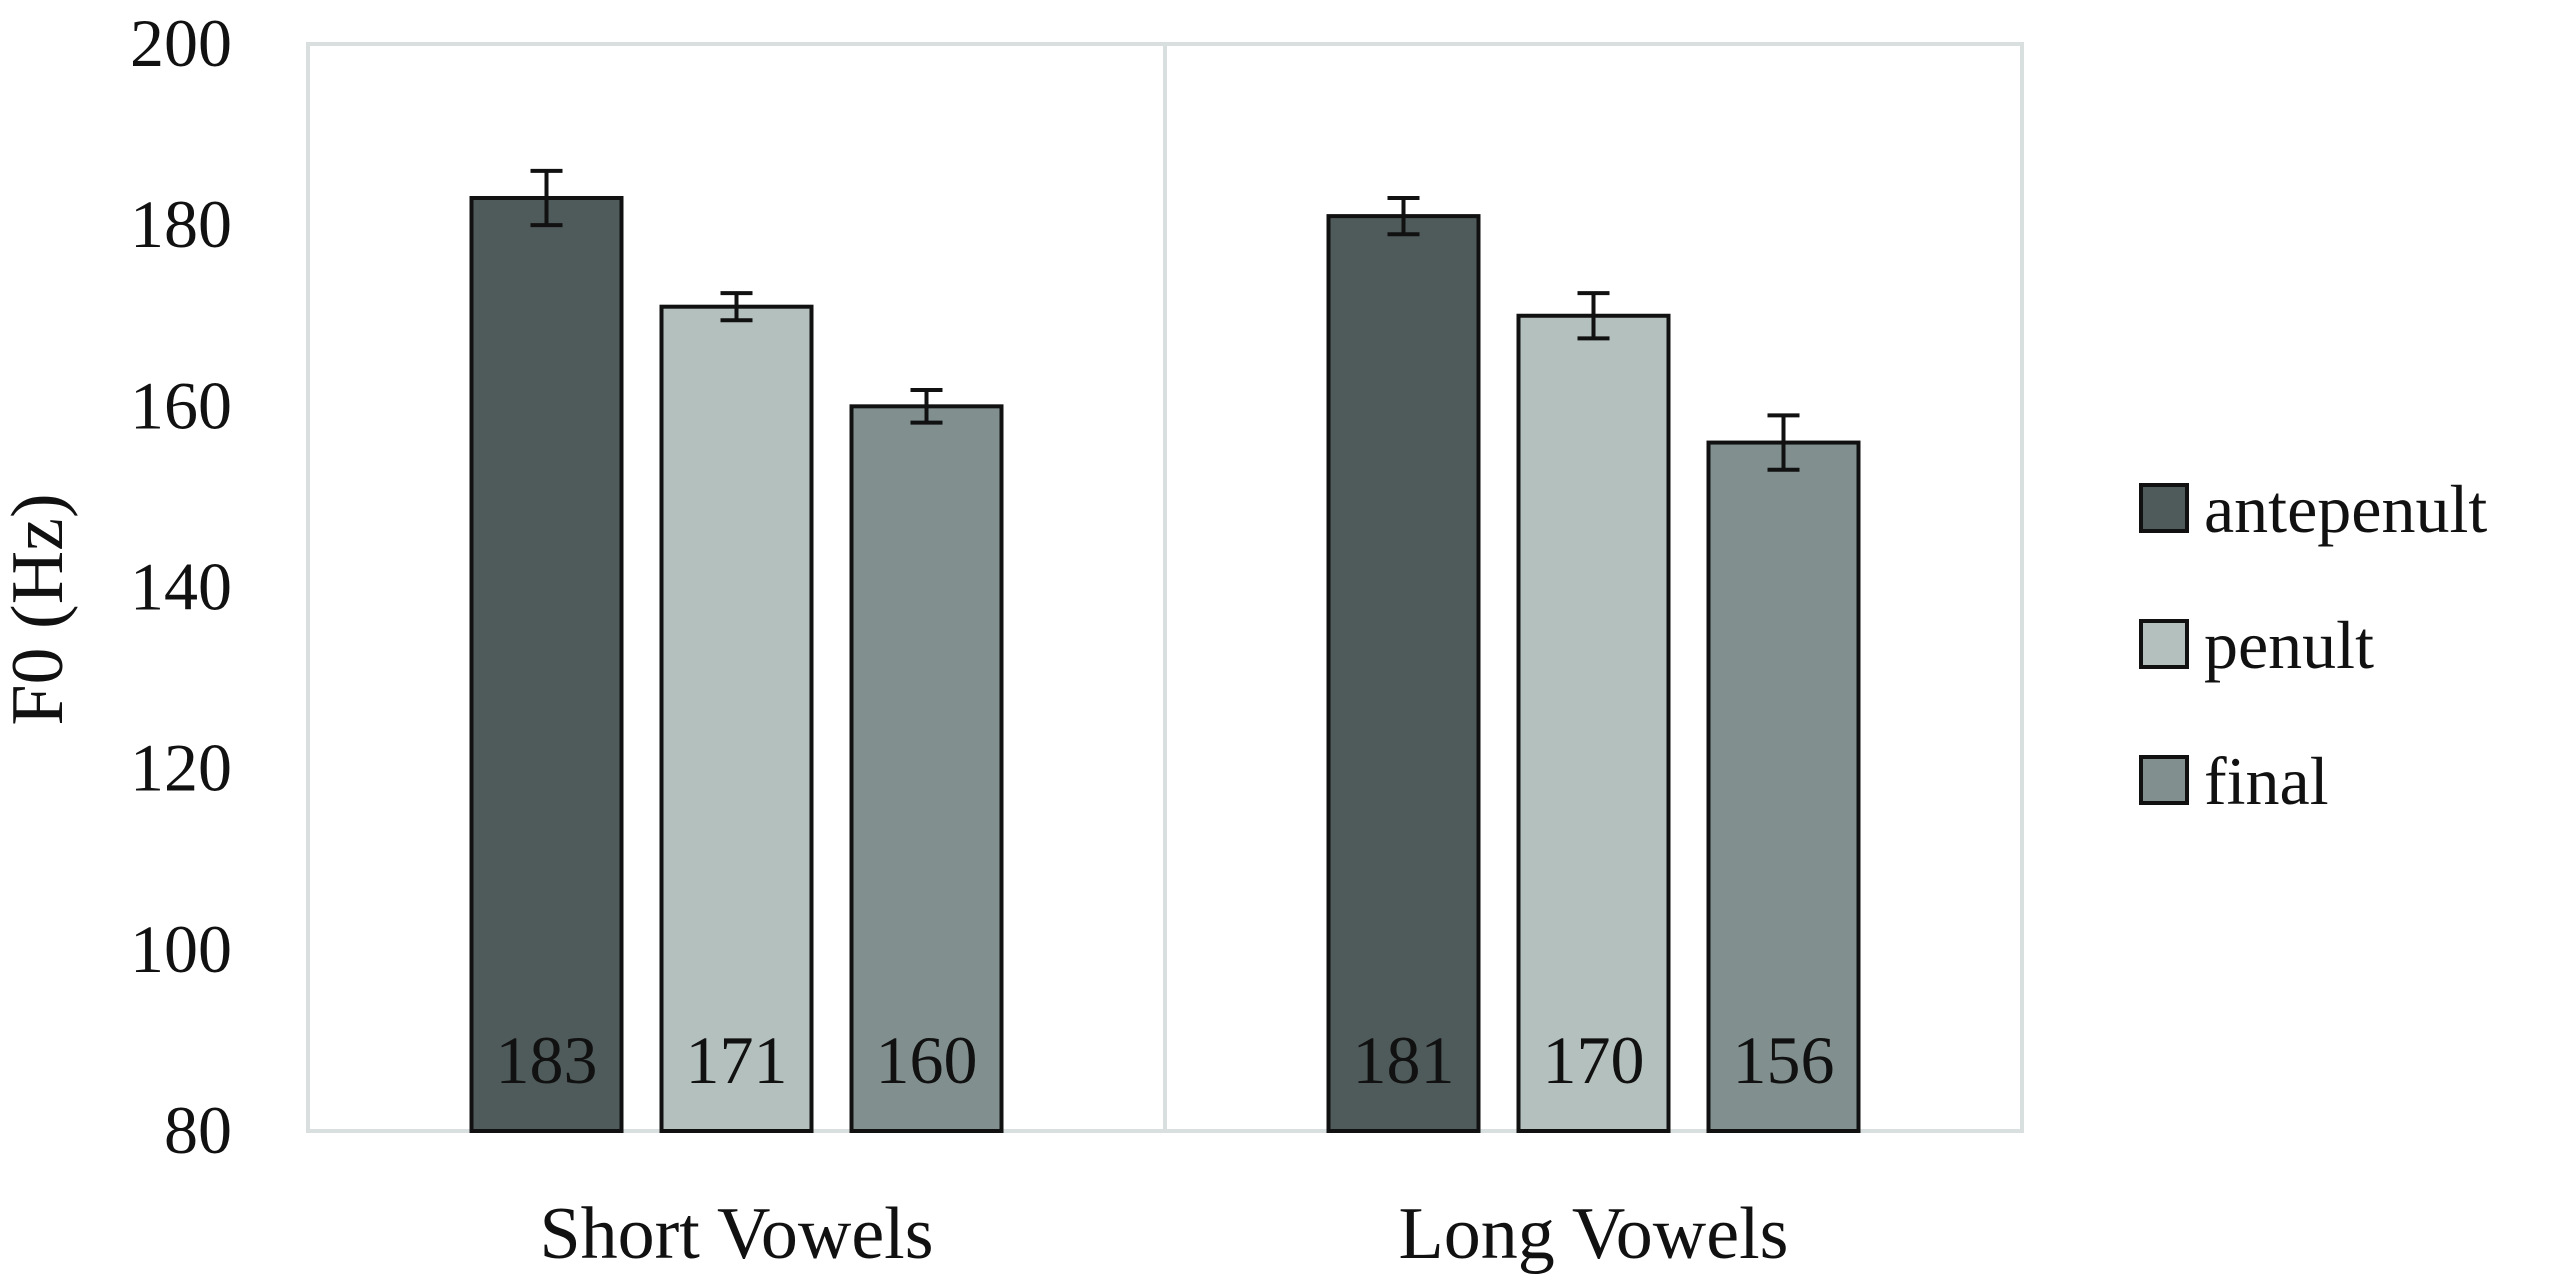  What do you see at coordinates (2164, 644) in the screenshot?
I see `legend-swatch-penult` at bounding box center [2164, 644].